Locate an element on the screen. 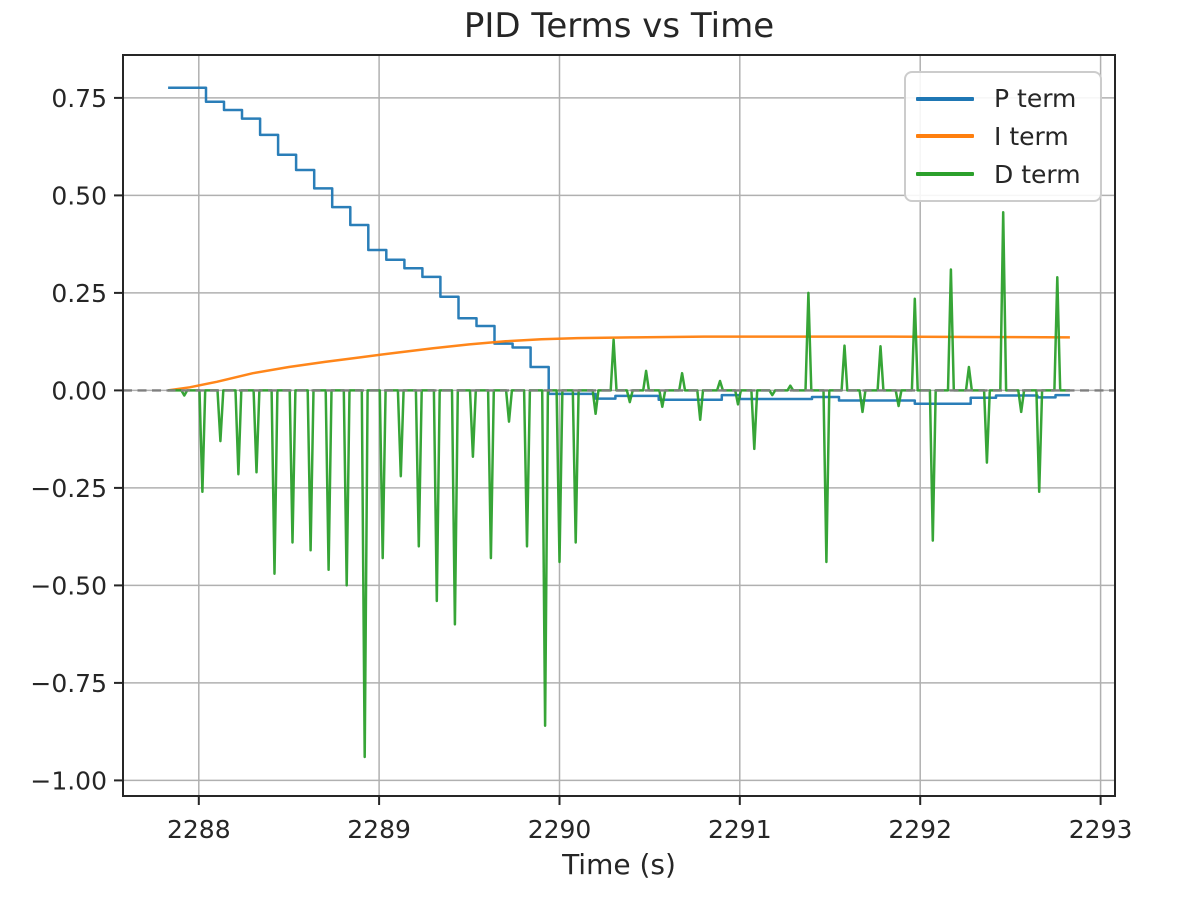 Image resolution: width=1186 pixels, height=920 pixels. y-tick-label: 0.00 is located at coordinates (79, 390).